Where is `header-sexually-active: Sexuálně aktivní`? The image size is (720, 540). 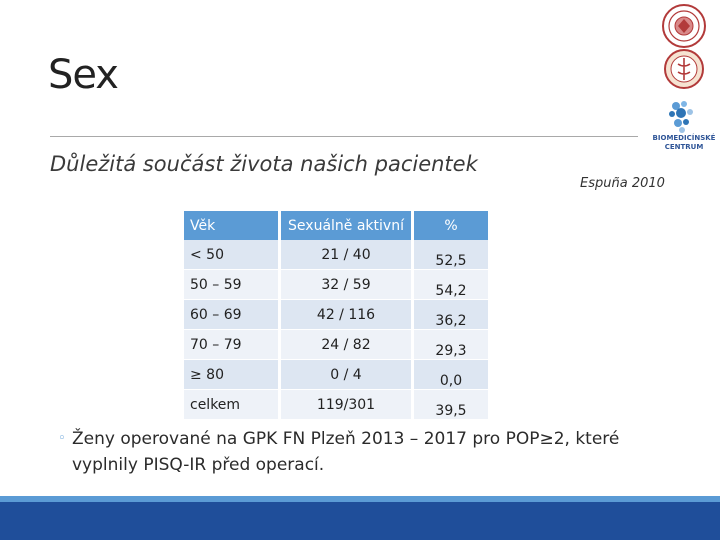 header-sexually-active: Sexuálně aktivní is located at coordinates (346, 225).